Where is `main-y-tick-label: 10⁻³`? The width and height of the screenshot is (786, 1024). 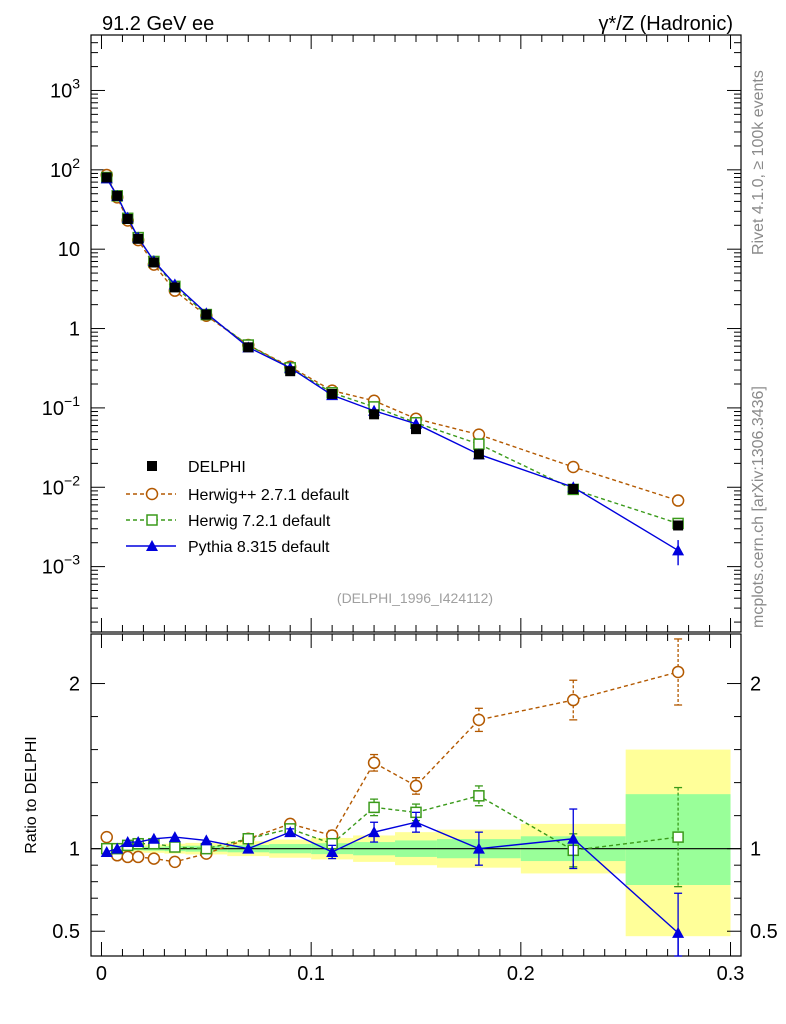
main-y-tick-label: 10⁻³ is located at coordinates (61, 565).